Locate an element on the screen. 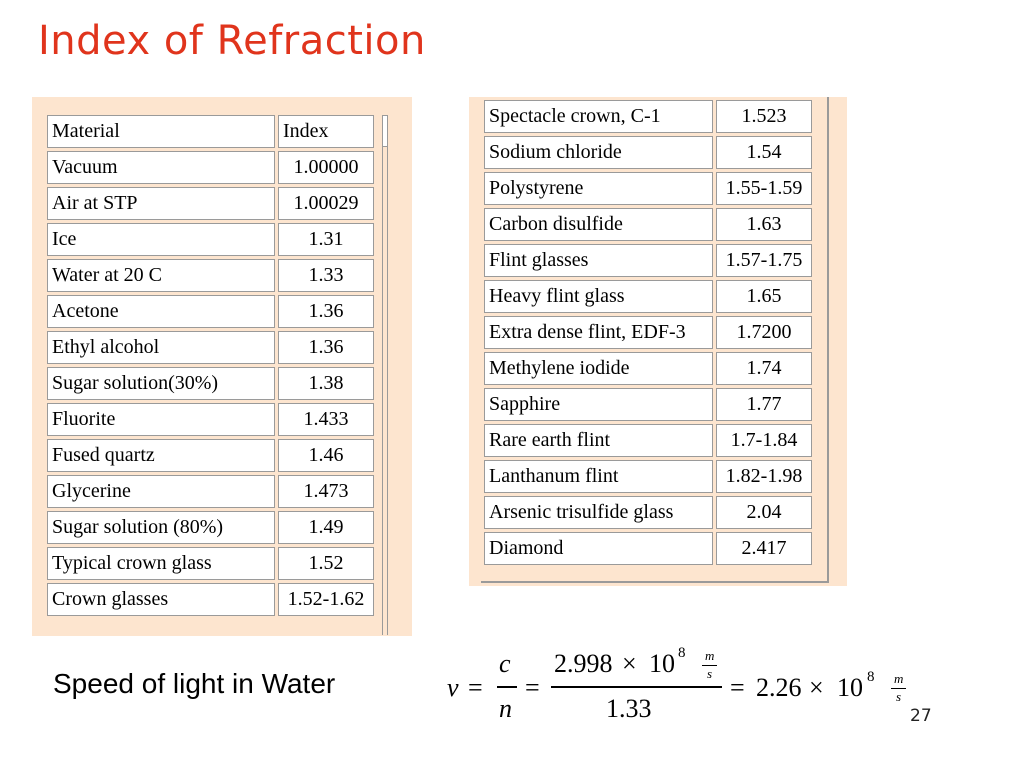 This screenshot has height=768, width=1024. eq-exp-1: 8 is located at coordinates (682, 653).